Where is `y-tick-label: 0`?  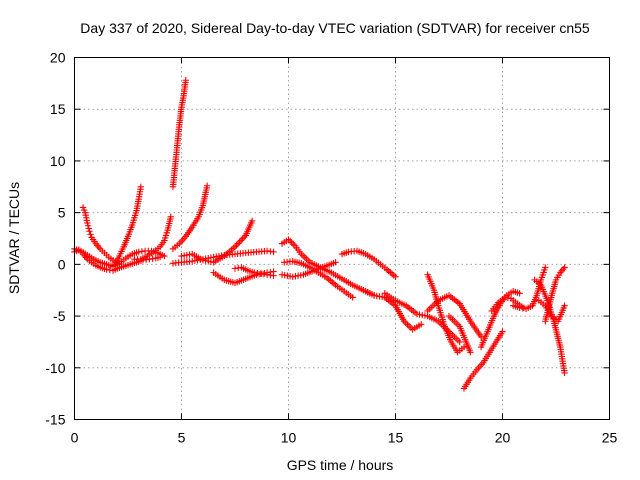
y-tick-label: 0 is located at coordinates (62, 264).